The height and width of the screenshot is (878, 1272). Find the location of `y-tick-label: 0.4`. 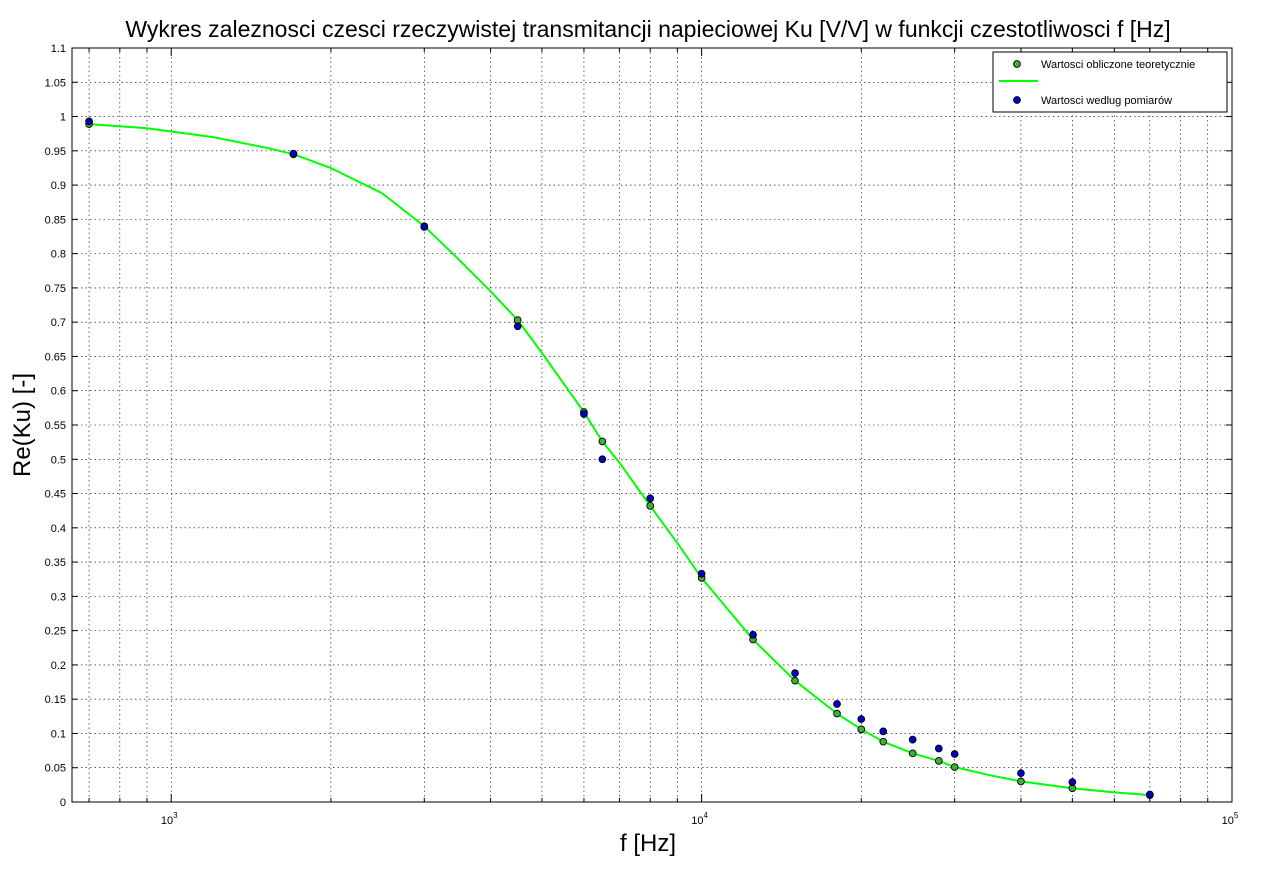

y-tick-label: 0.4 is located at coordinates (58, 529).